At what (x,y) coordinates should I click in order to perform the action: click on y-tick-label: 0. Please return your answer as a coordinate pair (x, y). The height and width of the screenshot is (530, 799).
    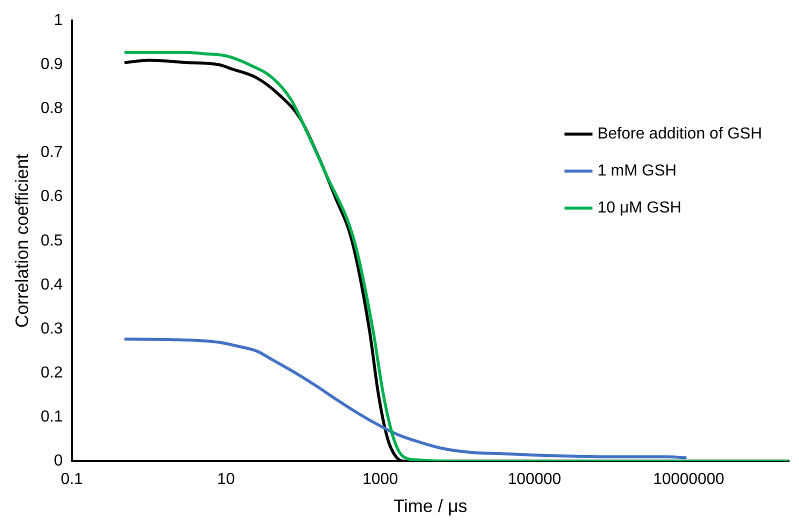
    Looking at the image, I should click on (58, 461).